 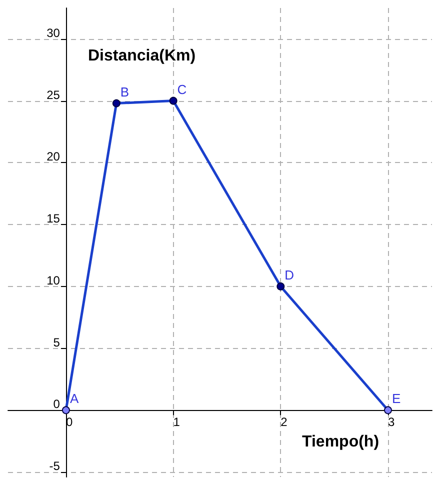 I want to click on y-tick-label: 15, so click(x=53, y=219).